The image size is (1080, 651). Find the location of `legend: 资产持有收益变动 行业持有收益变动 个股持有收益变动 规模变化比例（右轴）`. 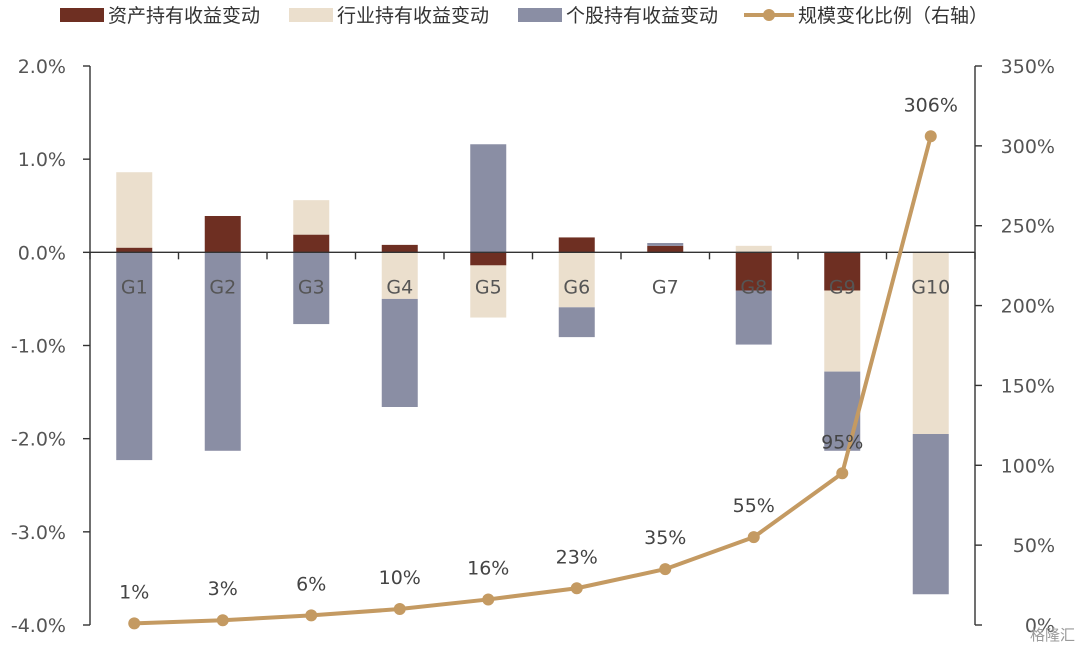

legend: 资产持有收益变动 行业持有收益变动 个股持有收益变动 规模变化比例（右轴） is located at coordinates (524, 16).